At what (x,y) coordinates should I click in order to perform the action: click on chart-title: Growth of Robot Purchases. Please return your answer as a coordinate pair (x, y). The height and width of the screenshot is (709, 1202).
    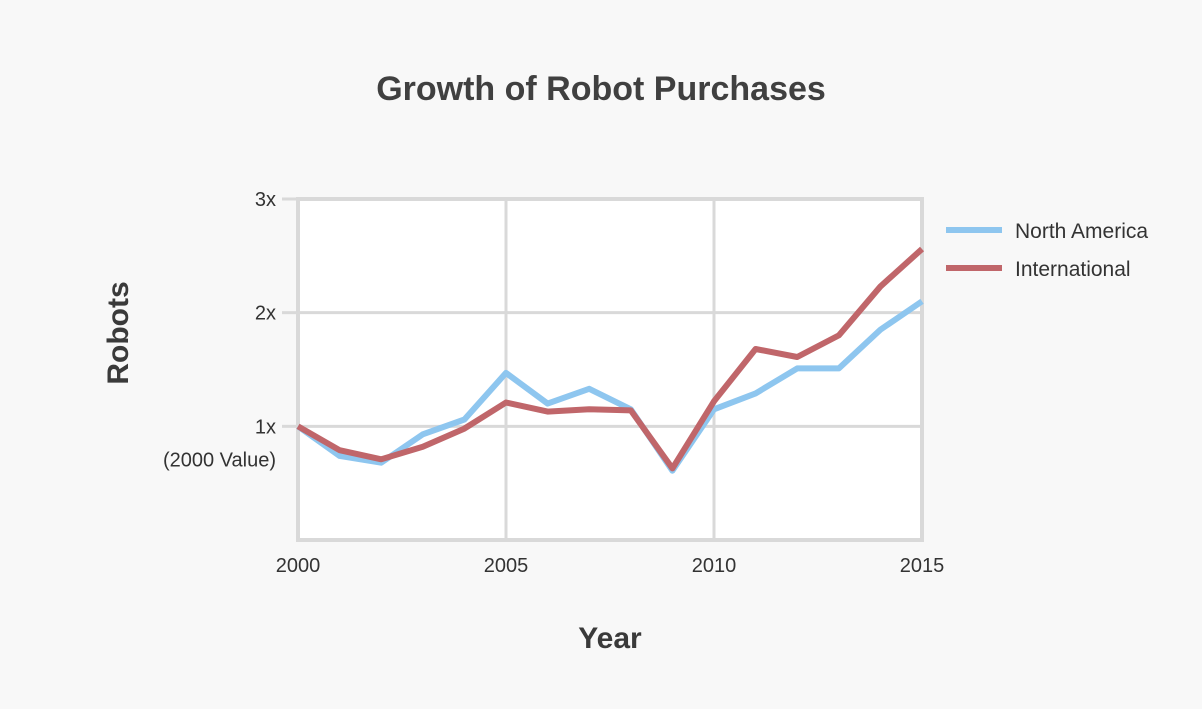
    Looking at the image, I should click on (601, 89).